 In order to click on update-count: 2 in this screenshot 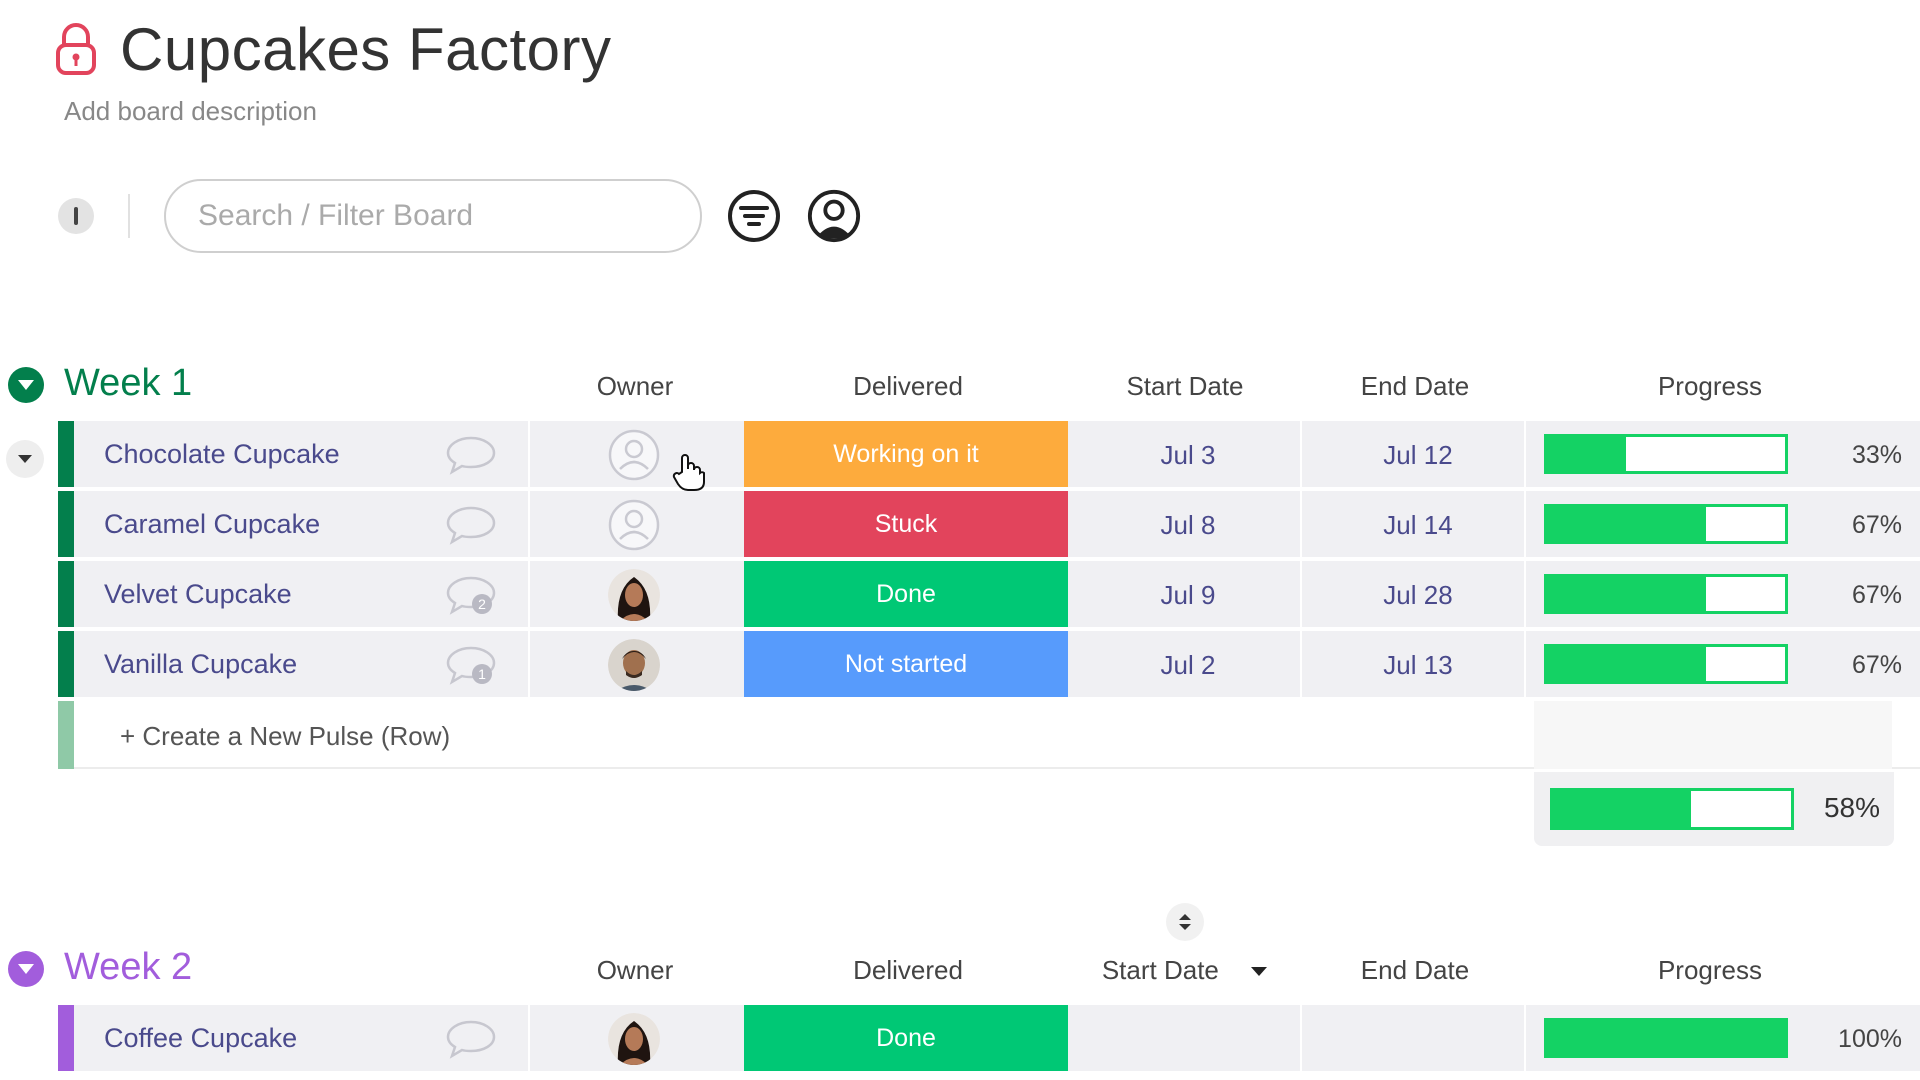, I will do `click(482, 604)`.